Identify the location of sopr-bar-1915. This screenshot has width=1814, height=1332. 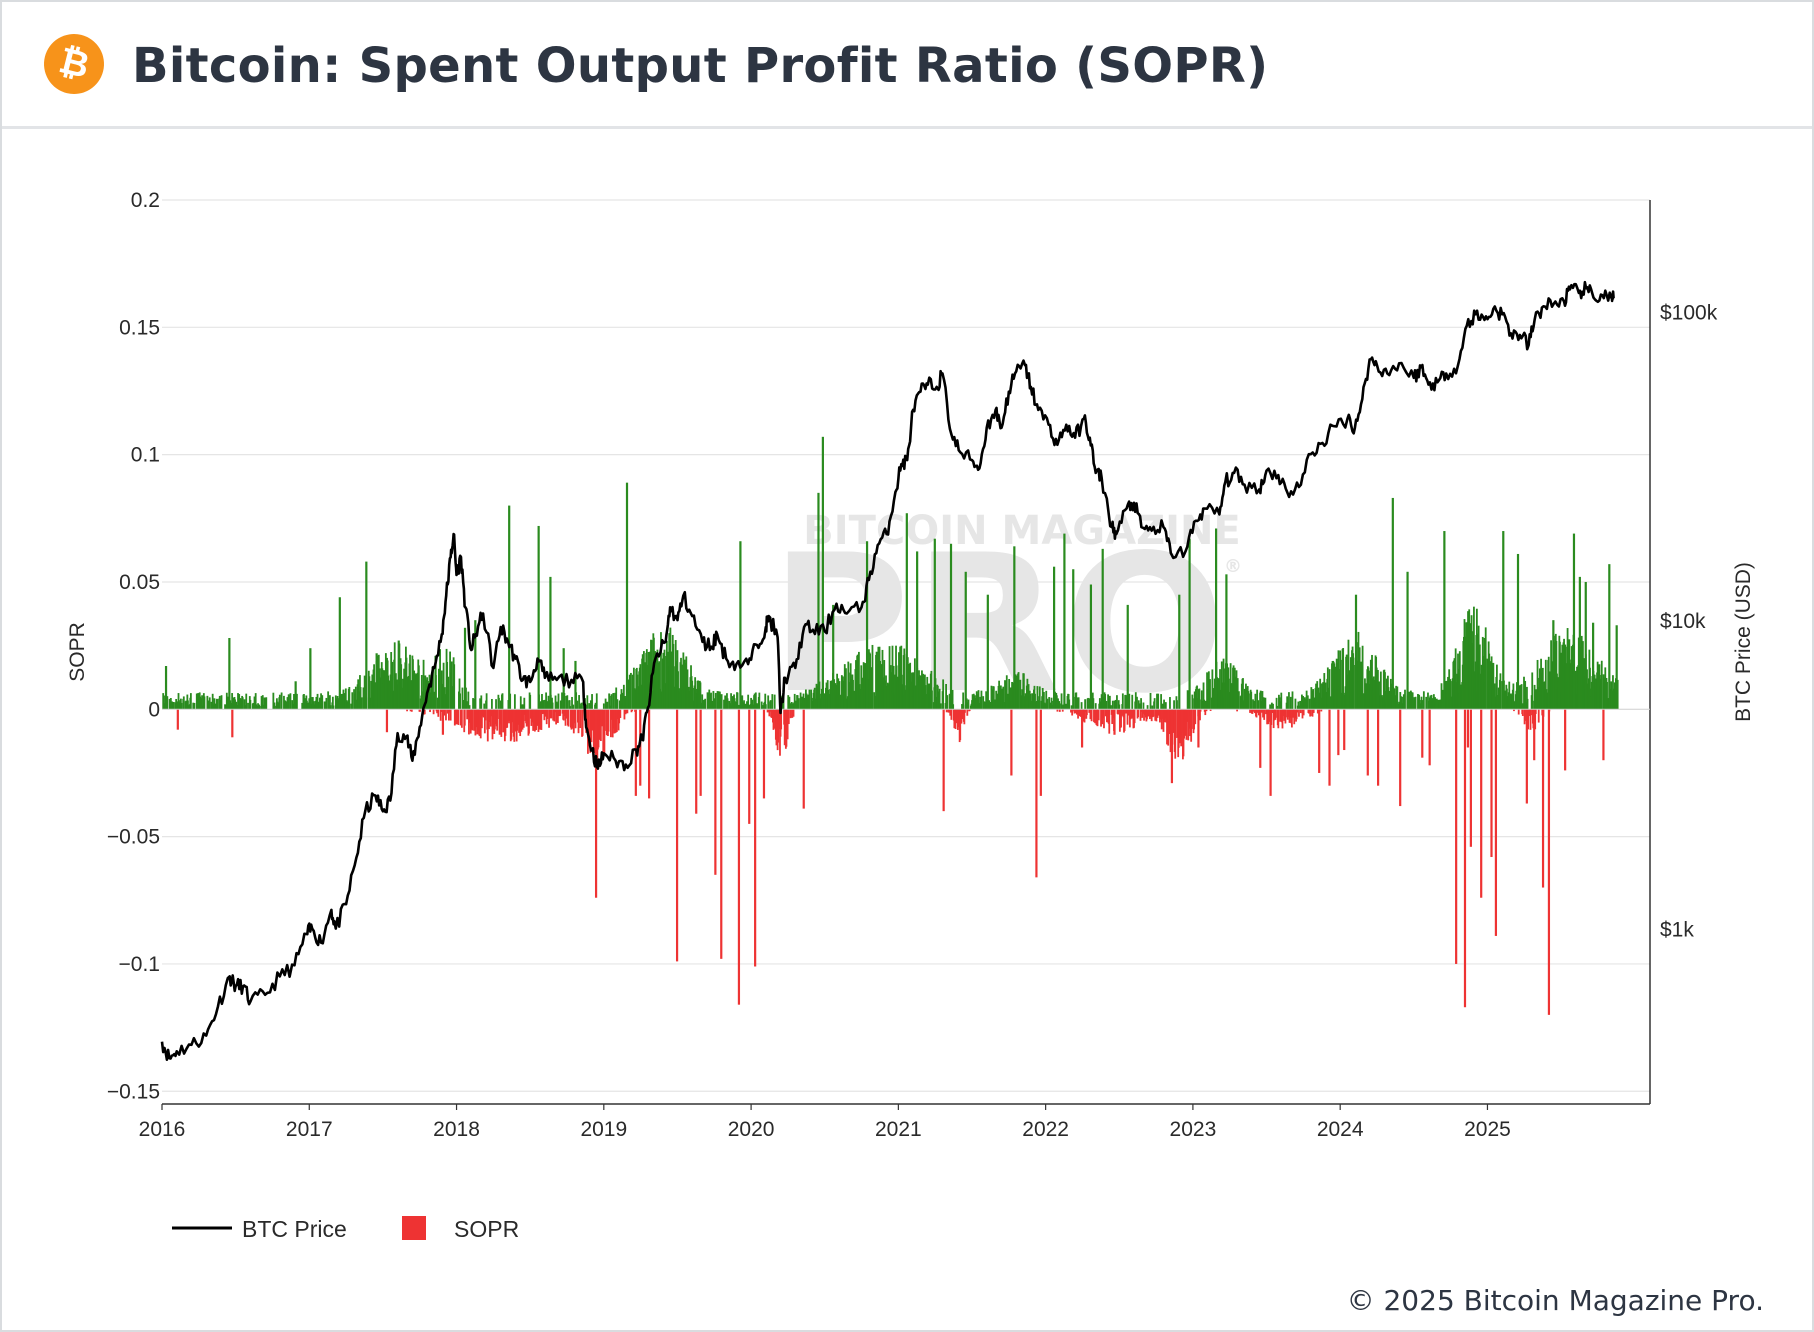
(1484, 673).